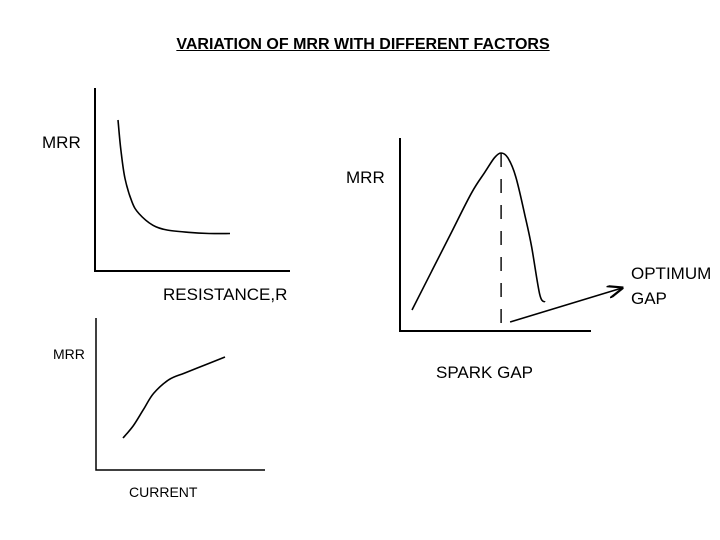 Image resolution: width=720 pixels, height=540 pixels. What do you see at coordinates (174, 397) in the screenshot?
I see `chart-current-curve` at bounding box center [174, 397].